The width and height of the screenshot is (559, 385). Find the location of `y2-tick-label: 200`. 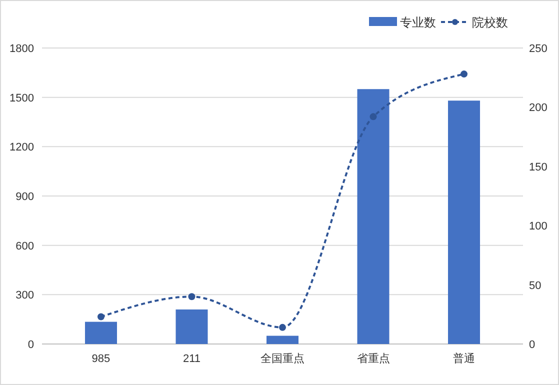

y2-tick-label: 200 is located at coordinates (538, 108).